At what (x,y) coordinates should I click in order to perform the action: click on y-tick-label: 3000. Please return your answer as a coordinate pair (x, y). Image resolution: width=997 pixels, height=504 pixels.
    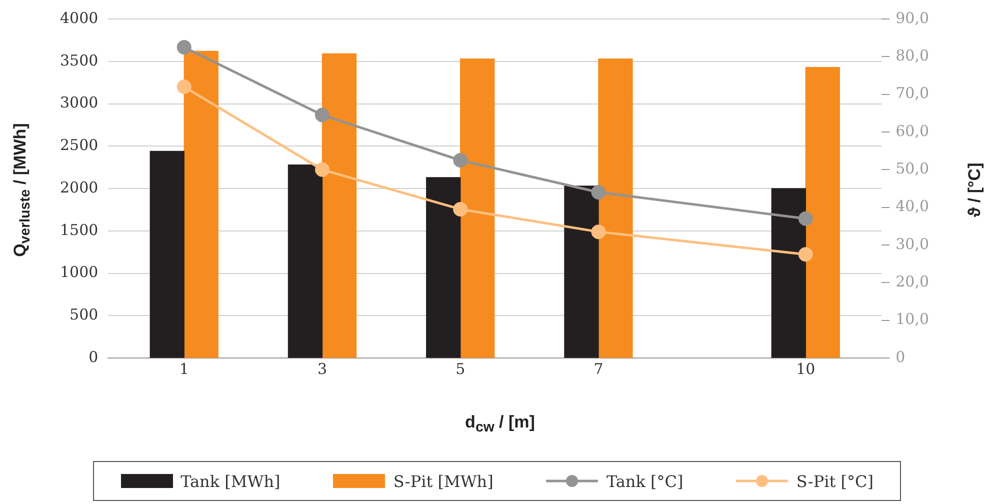
    Looking at the image, I should click on (79, 103).